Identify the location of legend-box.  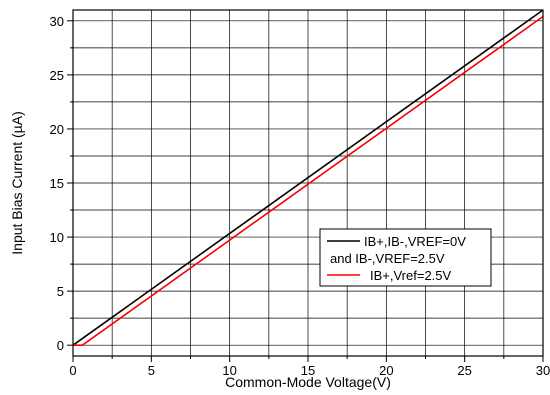
(405, 257).